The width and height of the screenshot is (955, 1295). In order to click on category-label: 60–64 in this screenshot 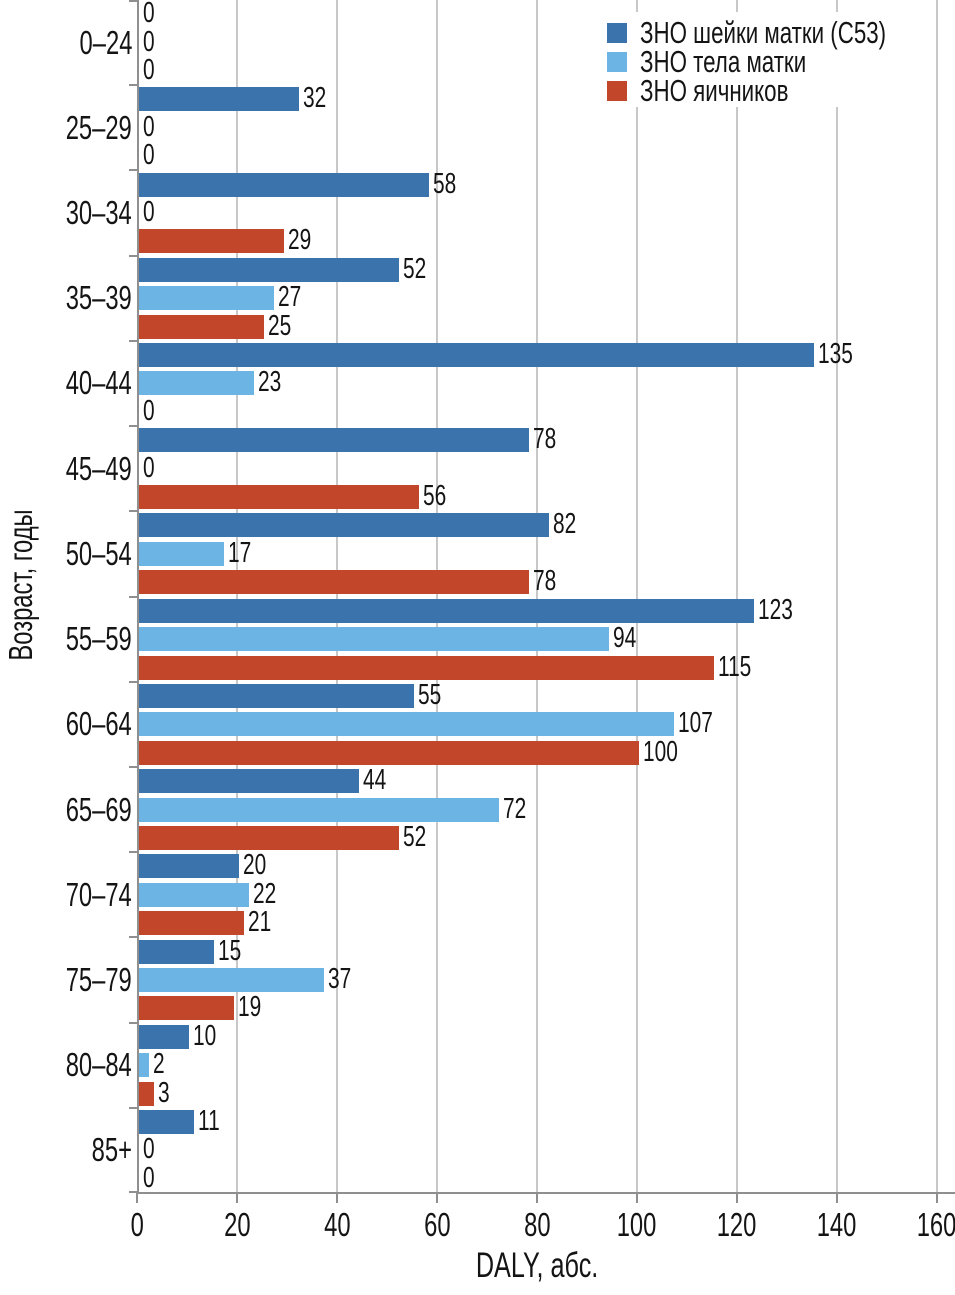, I will do `click(84, 724)`.